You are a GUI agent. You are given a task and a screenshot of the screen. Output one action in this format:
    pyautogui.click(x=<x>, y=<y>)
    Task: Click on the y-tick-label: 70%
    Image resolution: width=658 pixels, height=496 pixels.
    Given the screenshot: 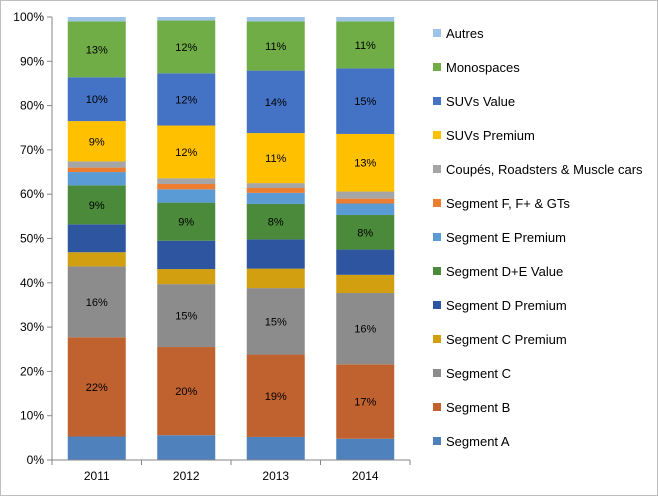 What is the action you would take?
    pyautogui.click(x=32, y=150)
    